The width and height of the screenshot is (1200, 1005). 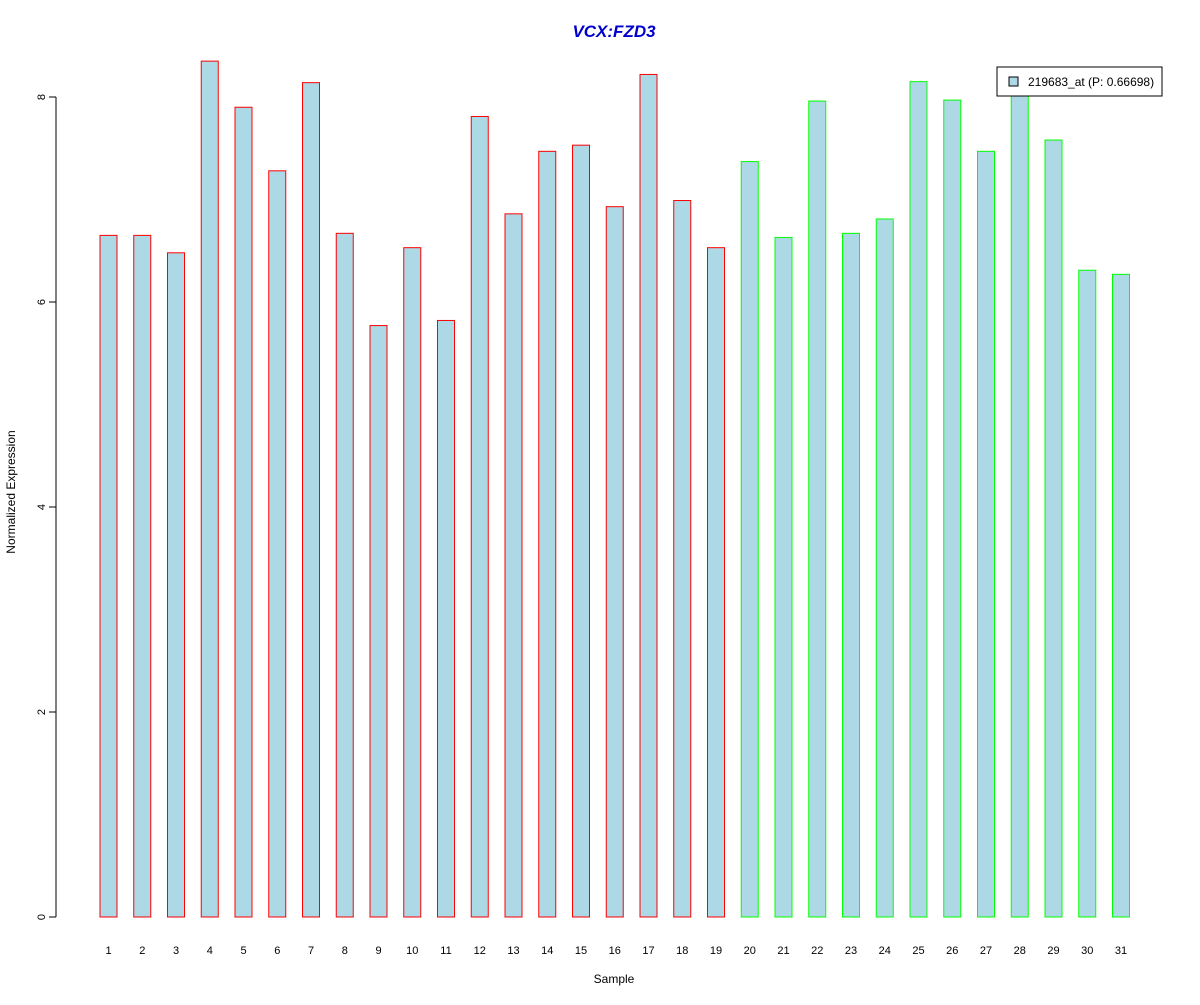 What do you see at coordinates (210, 951) in the screenshot?
I see `x-tick-label: 4` at bounding box center [210, 951].